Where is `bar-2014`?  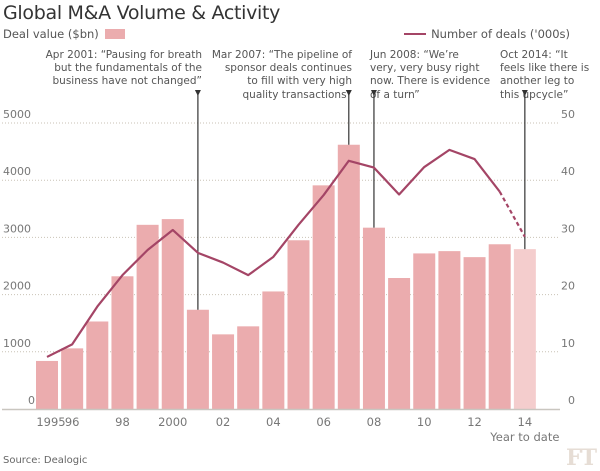
bar-2014 is located at coordinates (524, 329).